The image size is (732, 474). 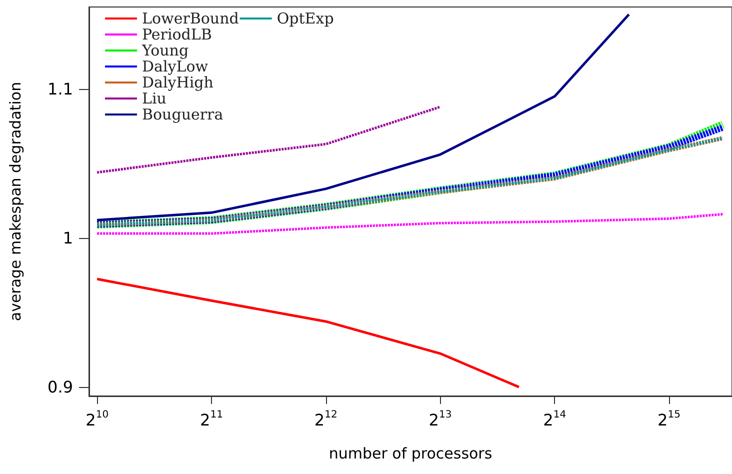 What do you see at coordinates (178, 83) in the screenshot?
I see `legend-label: DalyHigh` at bounding box center [178, 83].